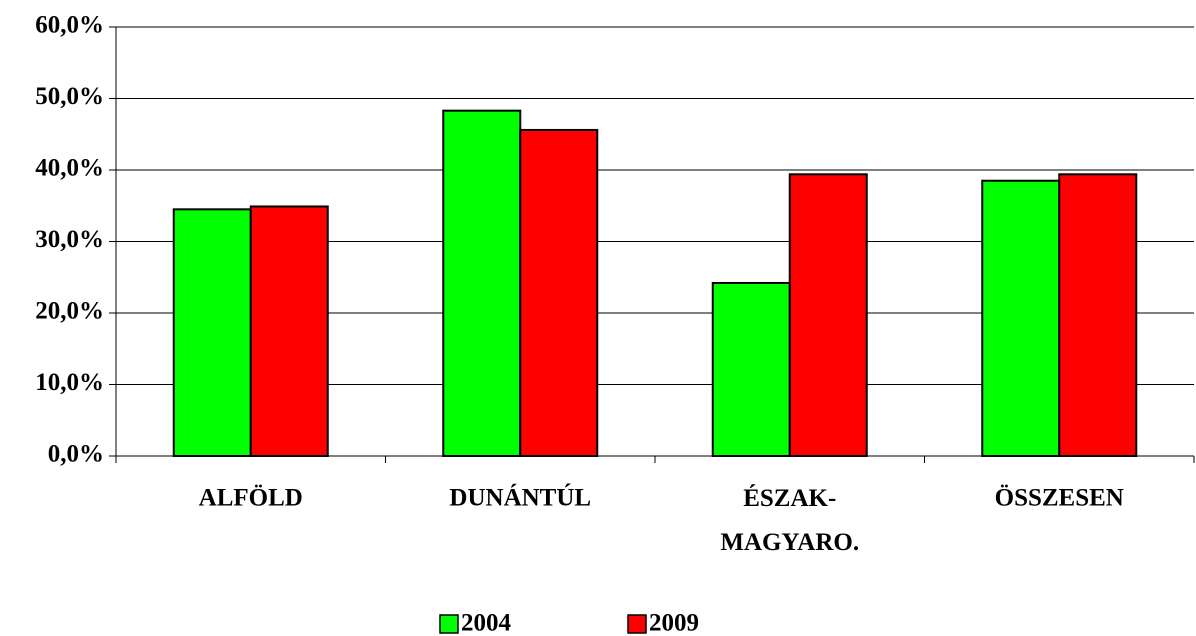 The height and width of the screenshot is (636, 1196). What do you see at coordinates (251, 498) in the screenshot?
I see `x-tick-label: ALFÖLD` at bounding box center [251, 498].